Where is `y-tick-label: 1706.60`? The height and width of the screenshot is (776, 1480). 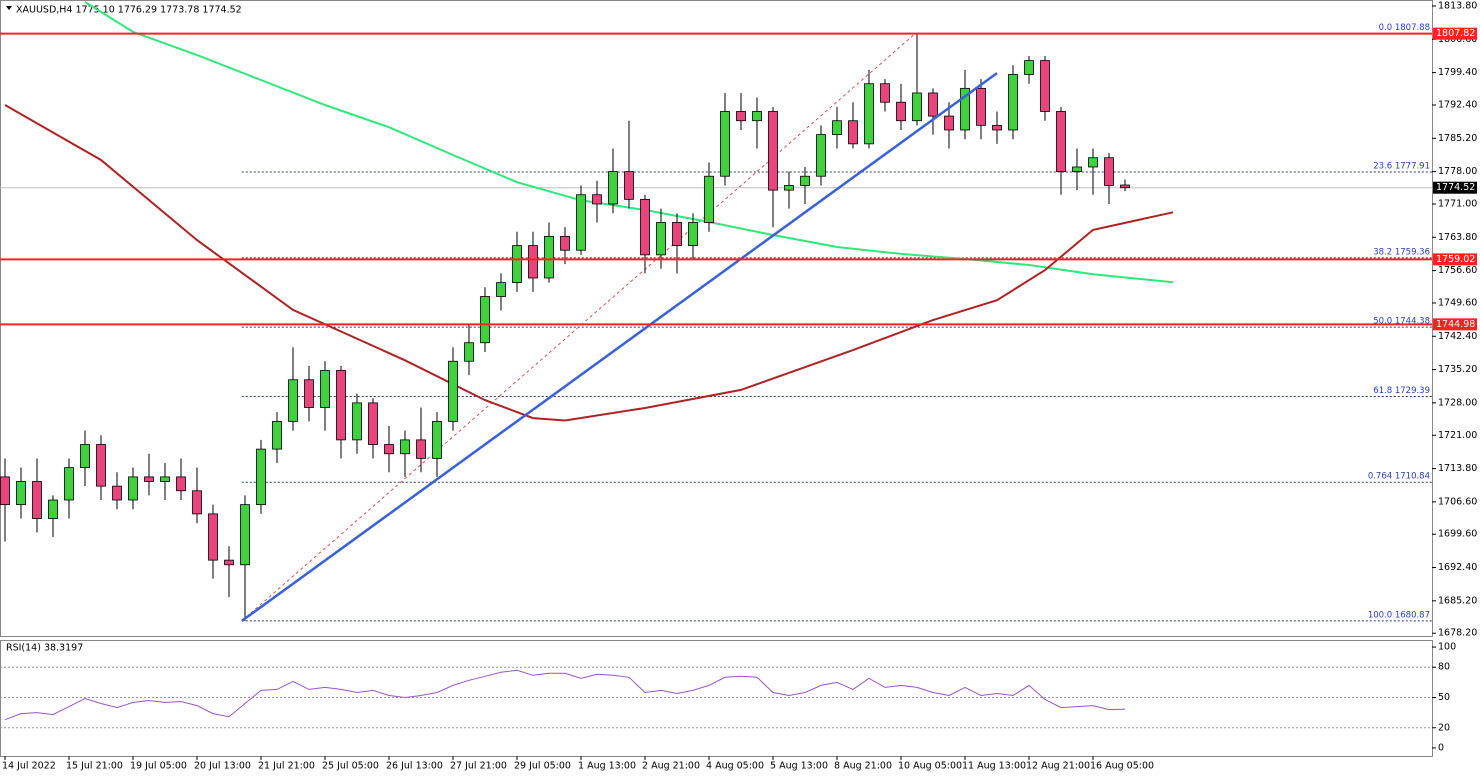
y-tick-label: 1706.60 is located at coordinates (1457, 501).